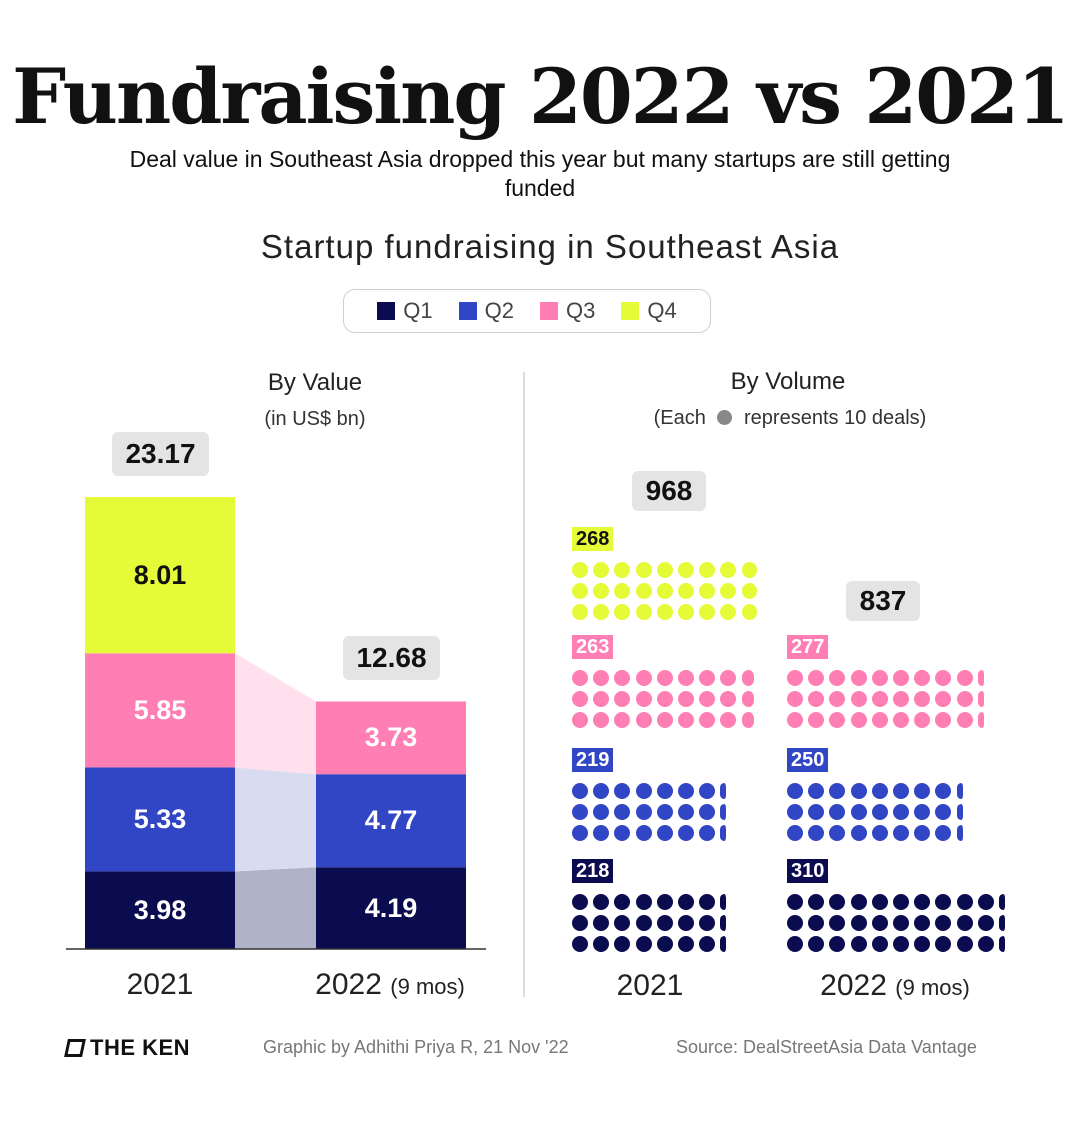 The height and width of the screenshot is (1129, 1080). I want to click on credit-text: Graphic by Adhithi Priya R, 21 Nov '22, so click(416, 1047).